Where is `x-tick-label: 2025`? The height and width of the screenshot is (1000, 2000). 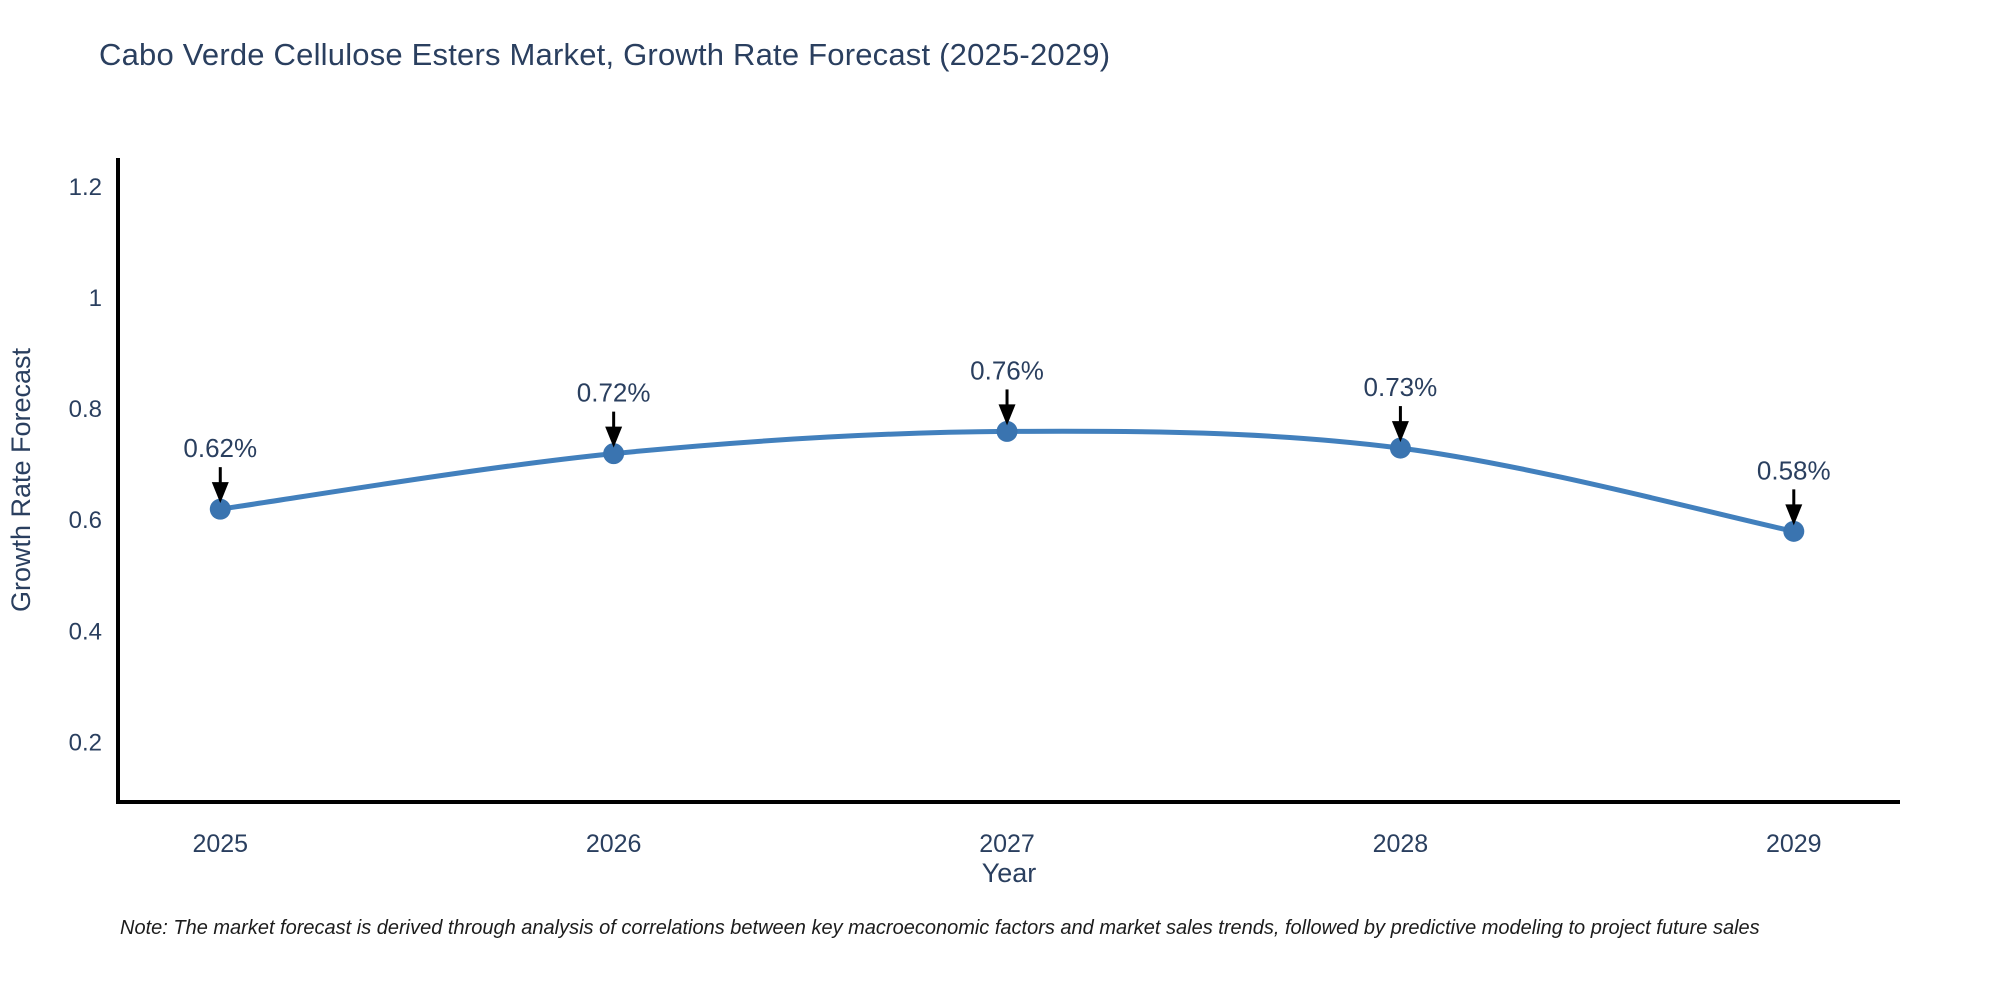 x-tick-label: 2025 is located at coordinates (220, 844).